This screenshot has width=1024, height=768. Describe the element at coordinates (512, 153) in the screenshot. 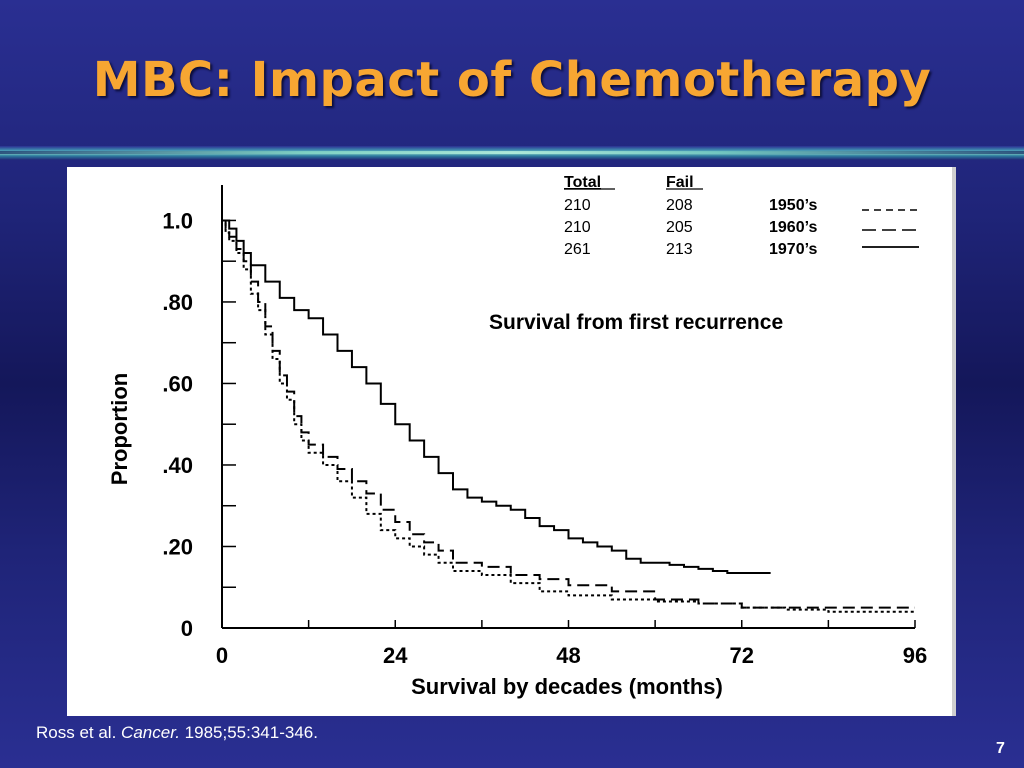

I see `title-divider` at that location.